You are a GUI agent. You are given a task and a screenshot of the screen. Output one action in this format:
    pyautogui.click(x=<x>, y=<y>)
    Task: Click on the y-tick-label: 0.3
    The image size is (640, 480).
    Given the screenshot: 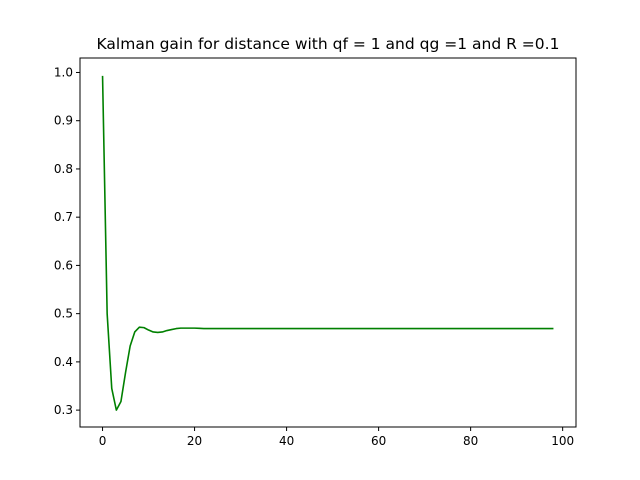 What is the action you would take?
    pyautogui.click(x=63, y=410)
    